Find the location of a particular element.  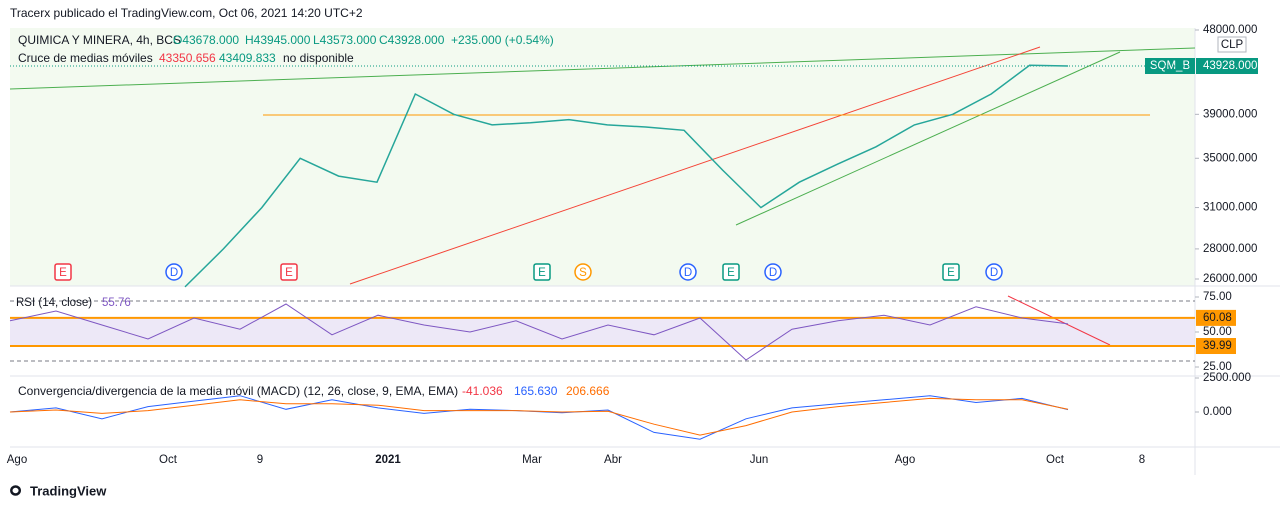

time-label: 8 is located at coordinates (1142, 460).